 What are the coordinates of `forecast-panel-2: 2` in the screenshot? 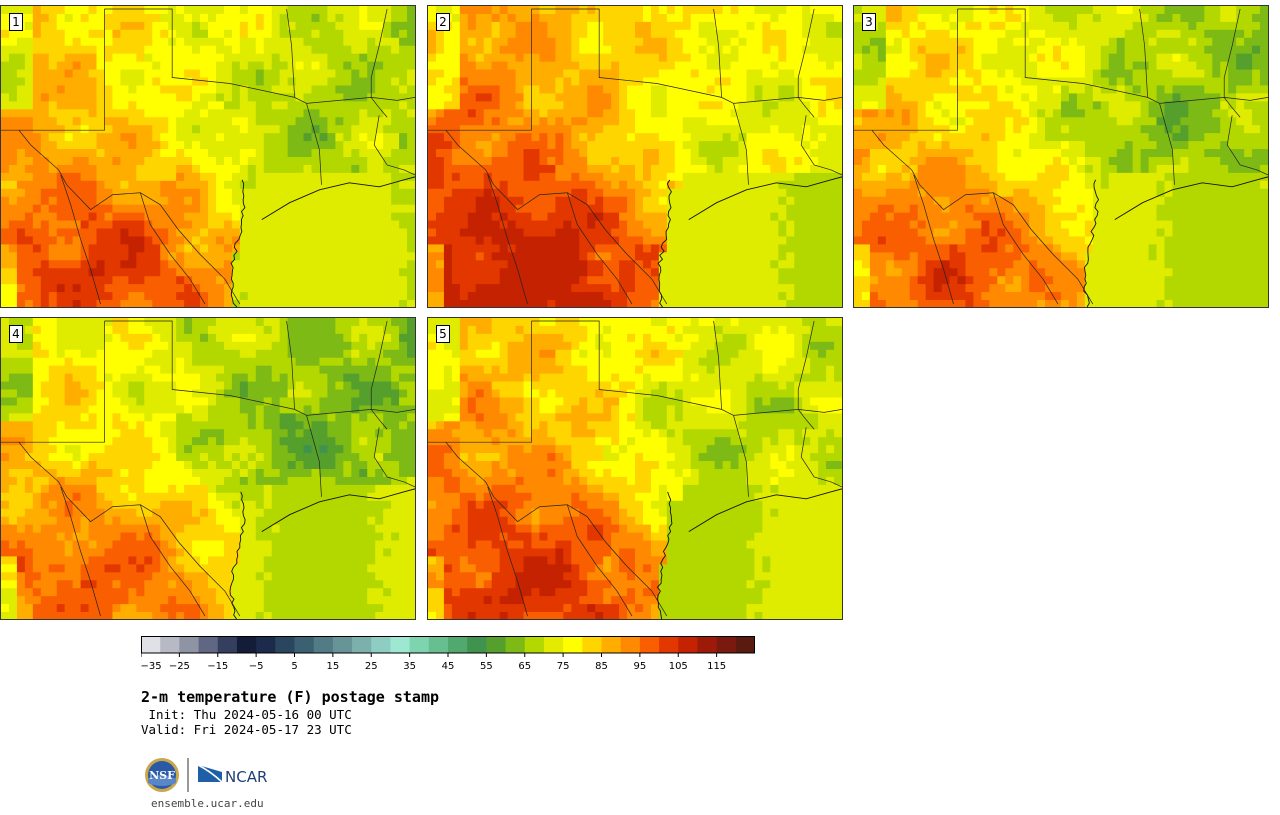 It's located at (635, 156).